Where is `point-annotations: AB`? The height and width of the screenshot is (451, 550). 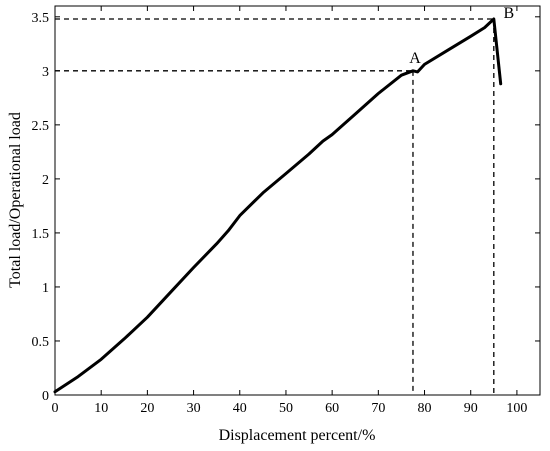 point-annotations: AB is located at coordinates (461, 36).